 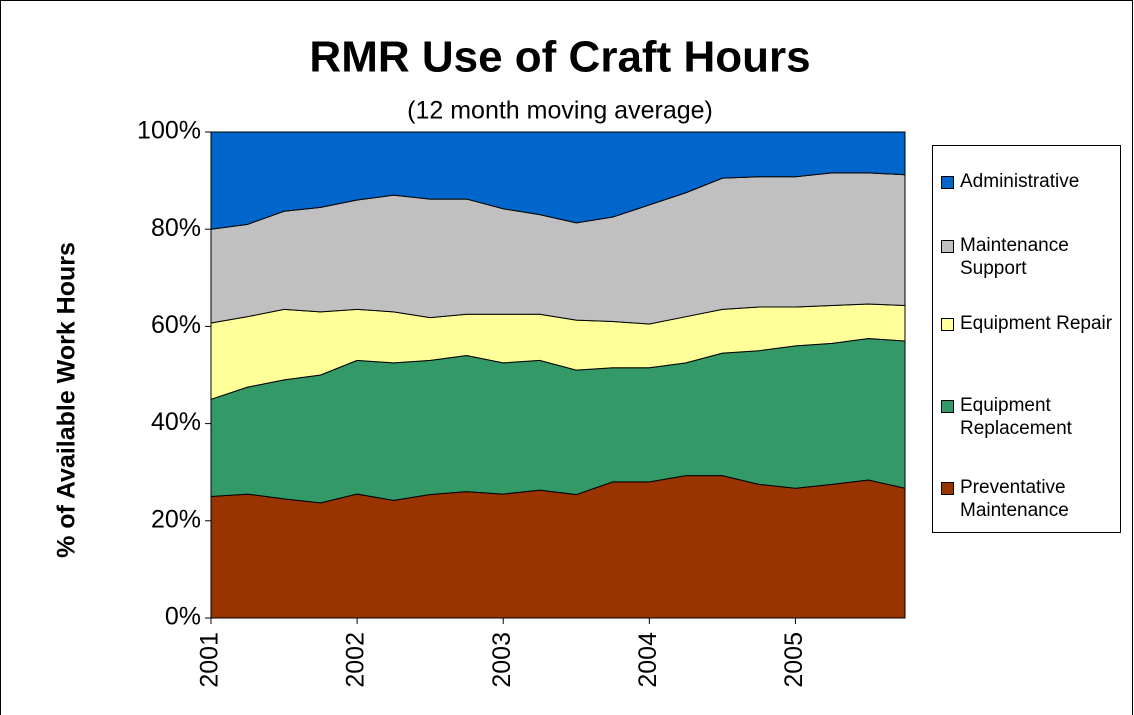 I want to click on legend-item: Administrative, so click(x=1030, y=181).